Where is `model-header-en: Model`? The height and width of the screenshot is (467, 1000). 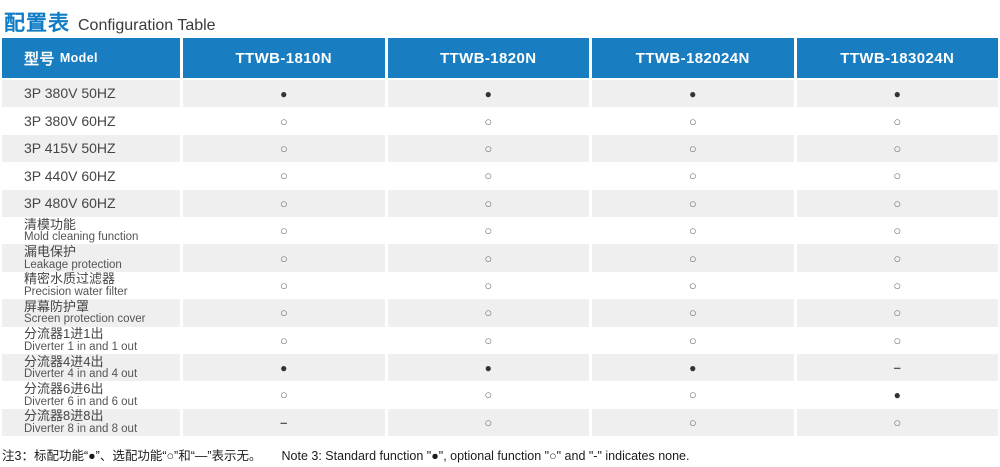 model-header-en: Model is located at coordinates (78, 58).